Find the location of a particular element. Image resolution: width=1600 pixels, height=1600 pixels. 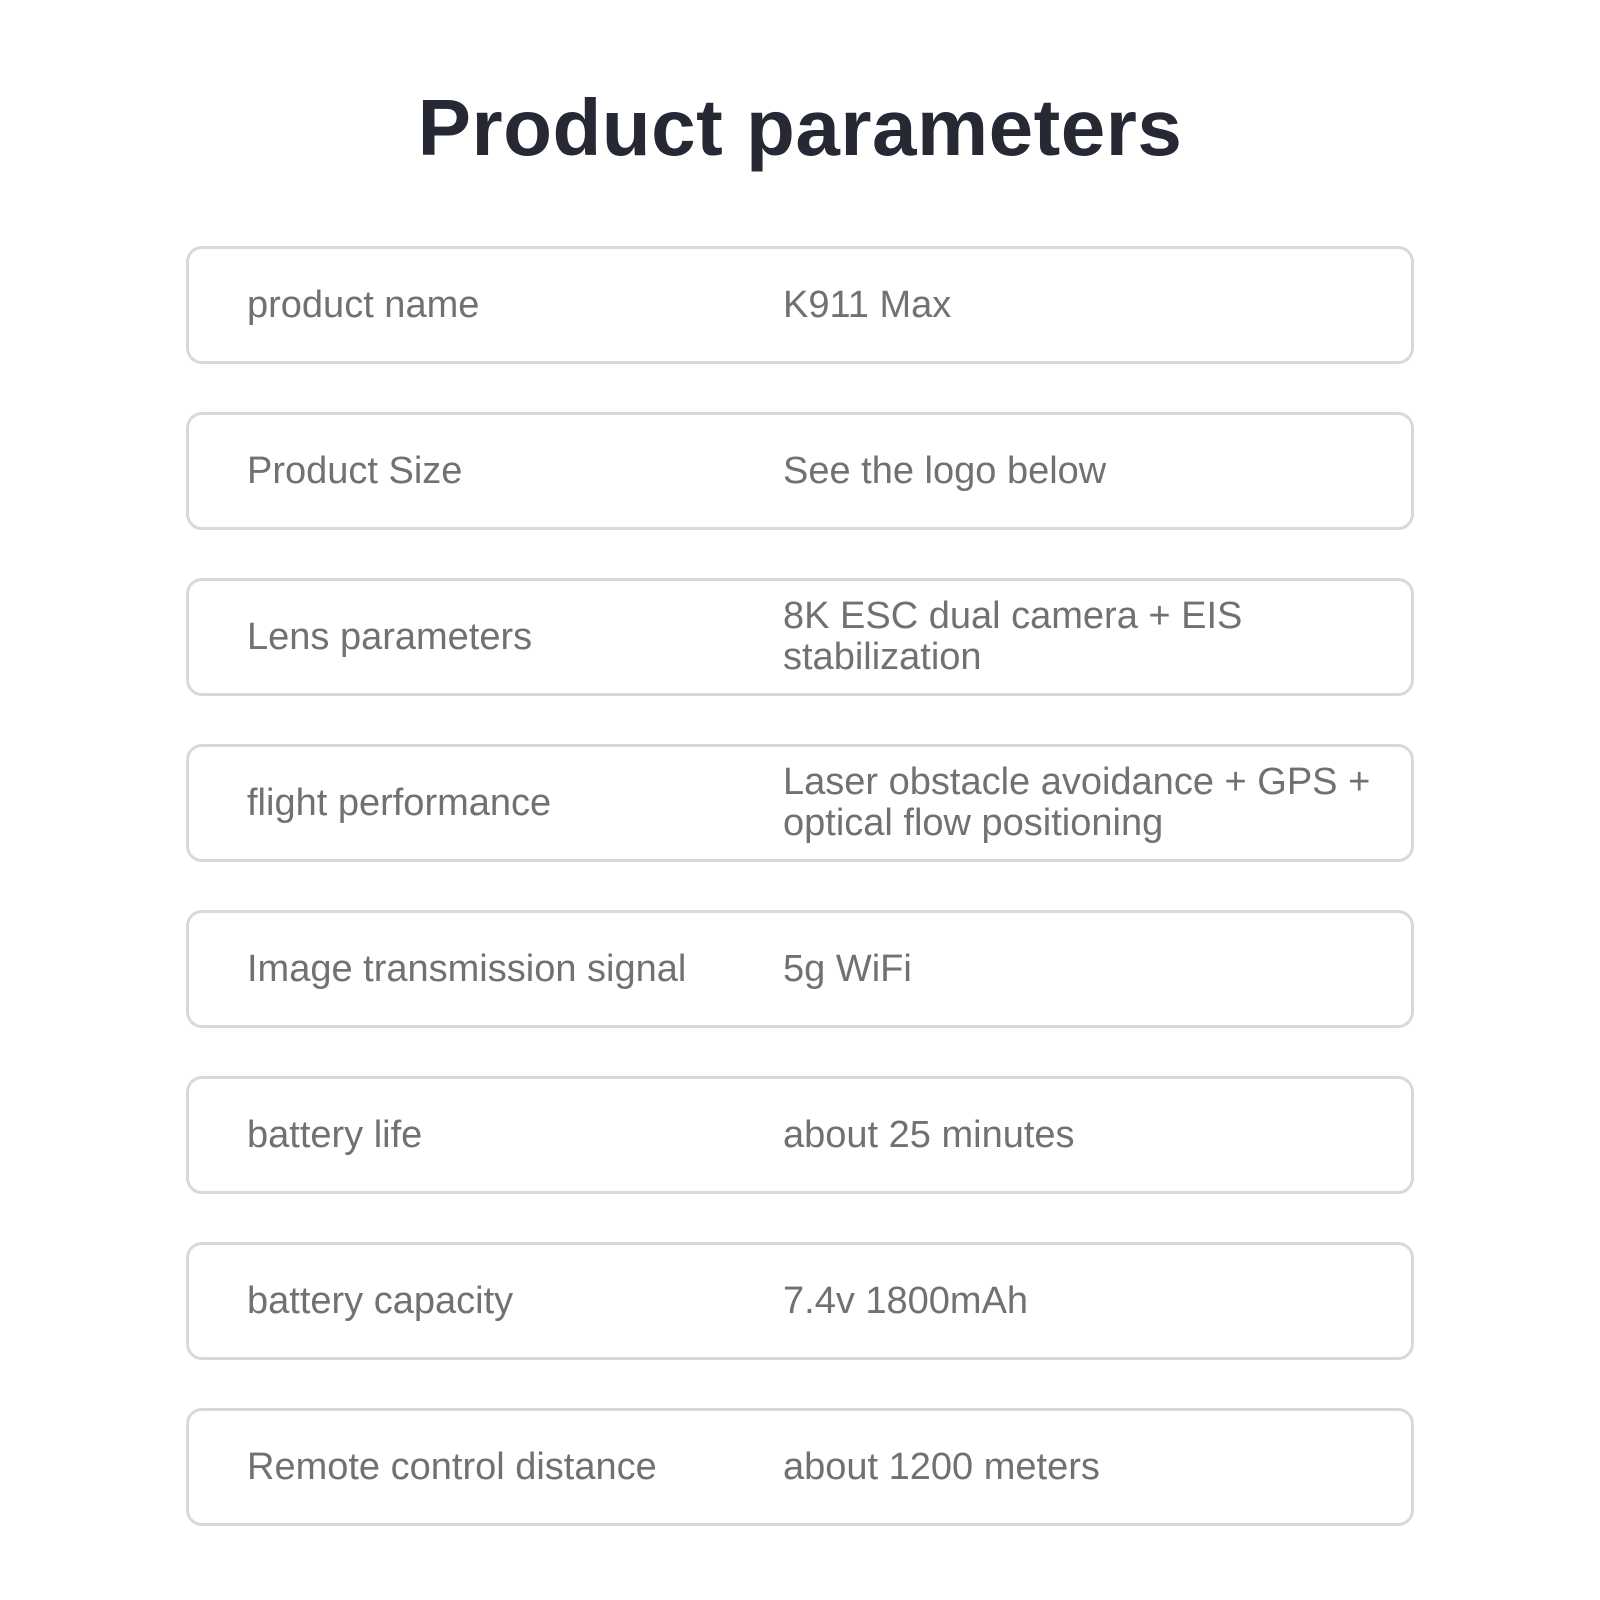

parameter-value: about 25 minutes is located at coordinates (929, 1134).